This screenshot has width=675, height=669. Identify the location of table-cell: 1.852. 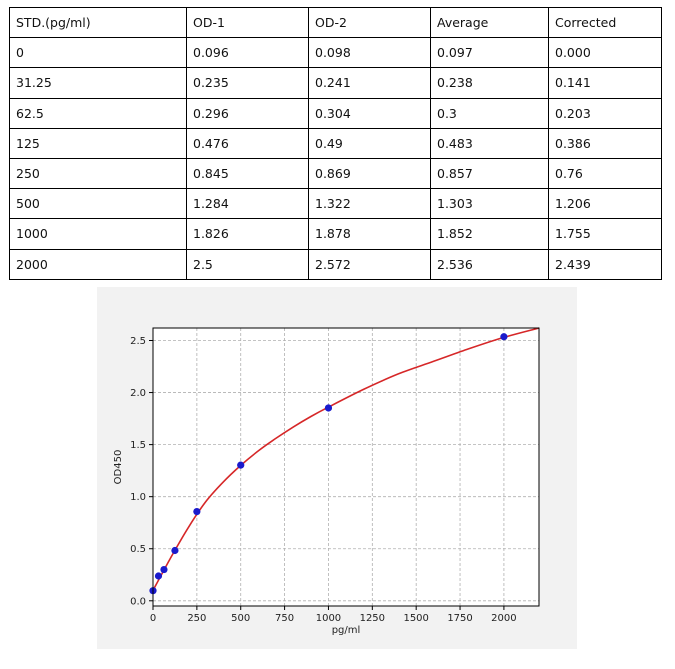
(489, 234).